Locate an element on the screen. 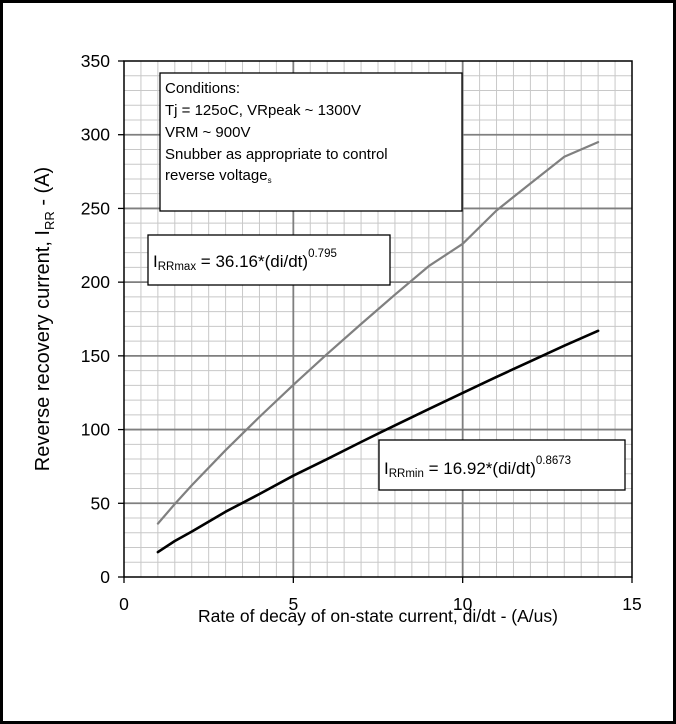 Image resolution: width=676 pixels, height=724 pixels. x-tick-label: 0 is located at coordinates (124, 604).